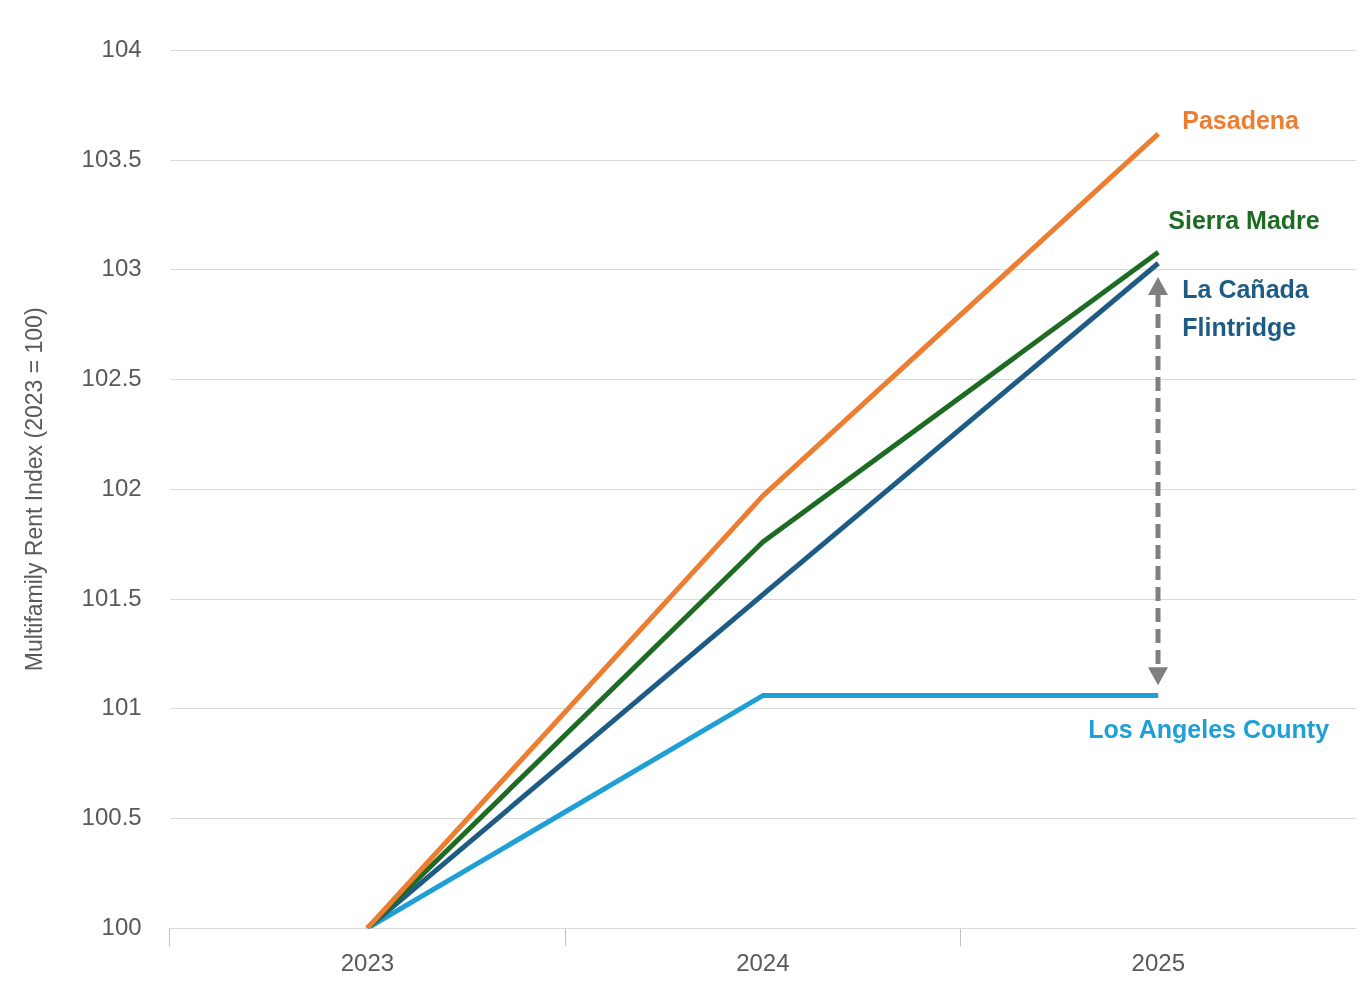 The height and width of the screenshot is (989, 1364). What do you see at coordinates (111, 378) in the screenshot?
I see `y-tick-label: 102.5` at bounding box center [111, 378].